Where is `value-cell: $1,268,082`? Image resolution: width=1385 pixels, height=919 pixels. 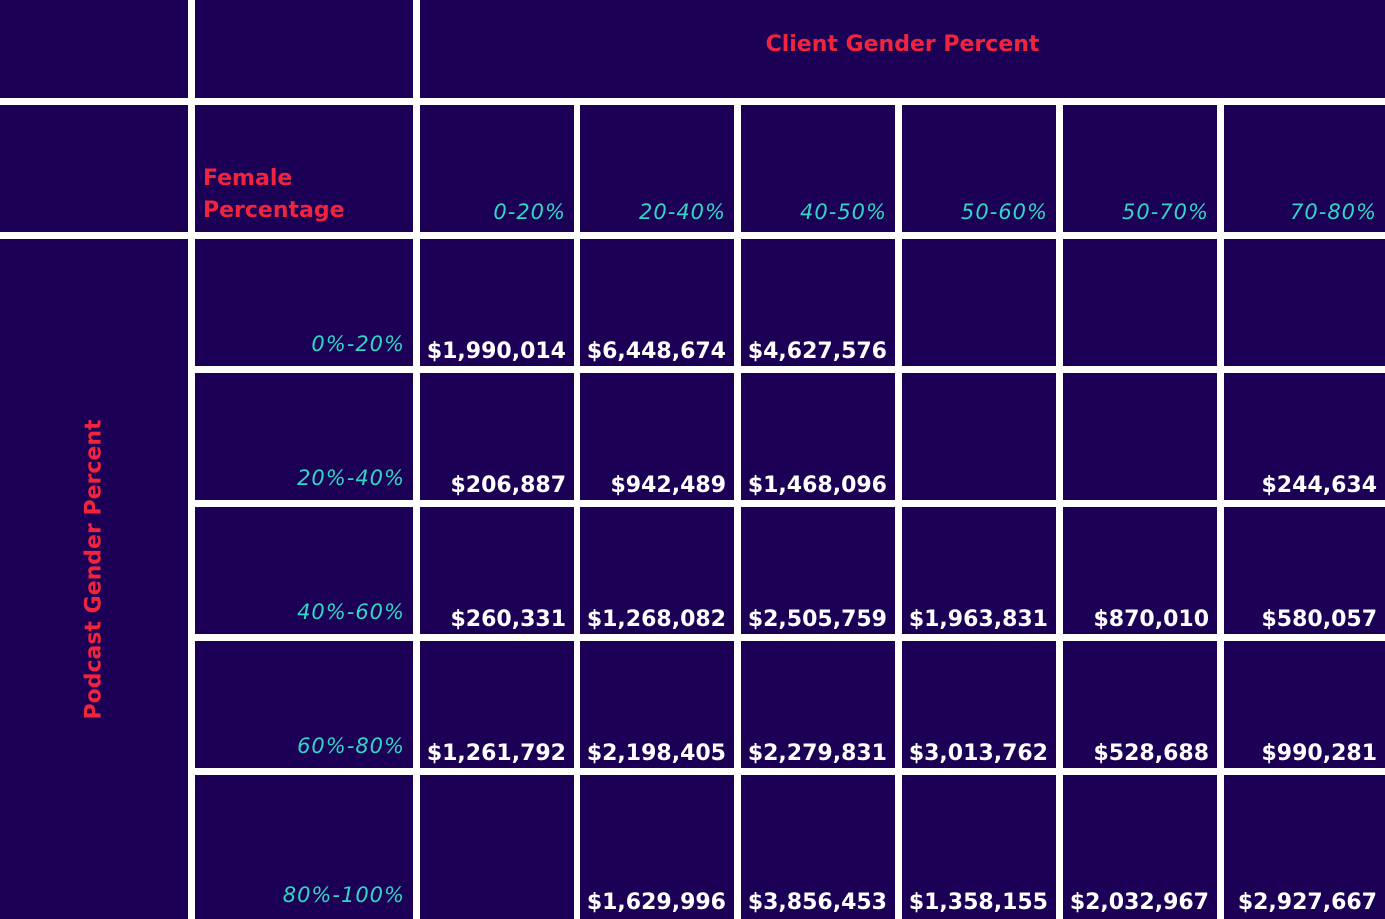 value-cell: $1,268,082 is located at coordinates (657, 570).